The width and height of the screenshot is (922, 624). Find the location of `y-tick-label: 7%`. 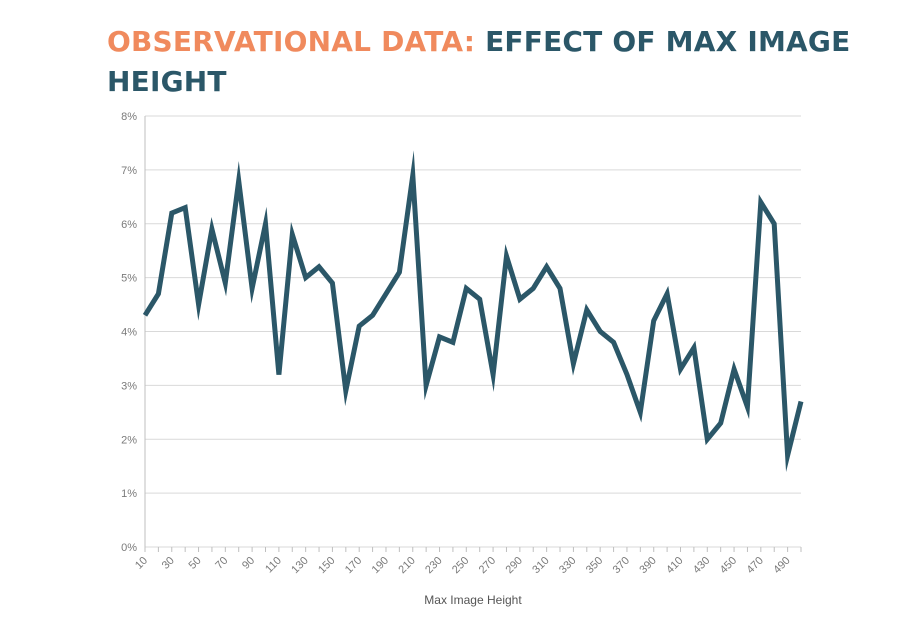

y-tick-label: 7% is located at coordinates (129, 171).